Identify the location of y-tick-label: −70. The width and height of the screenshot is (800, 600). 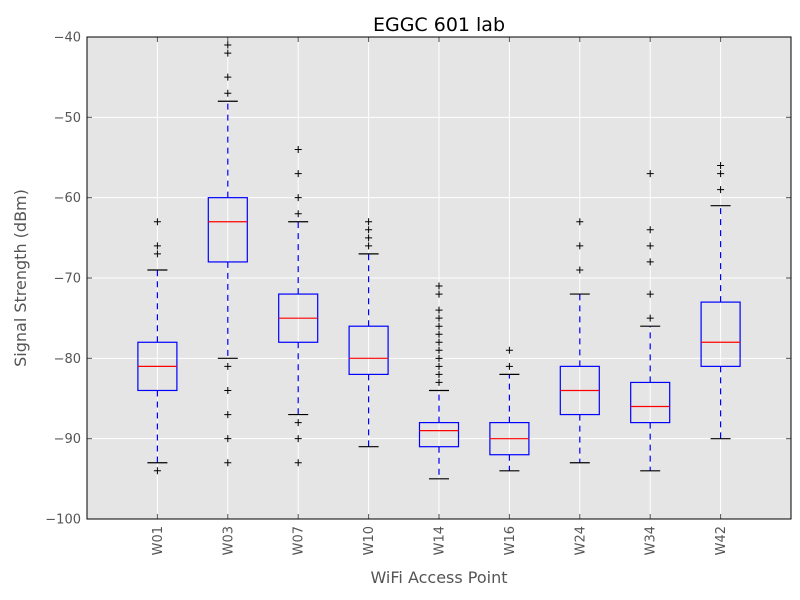
(67, 279).